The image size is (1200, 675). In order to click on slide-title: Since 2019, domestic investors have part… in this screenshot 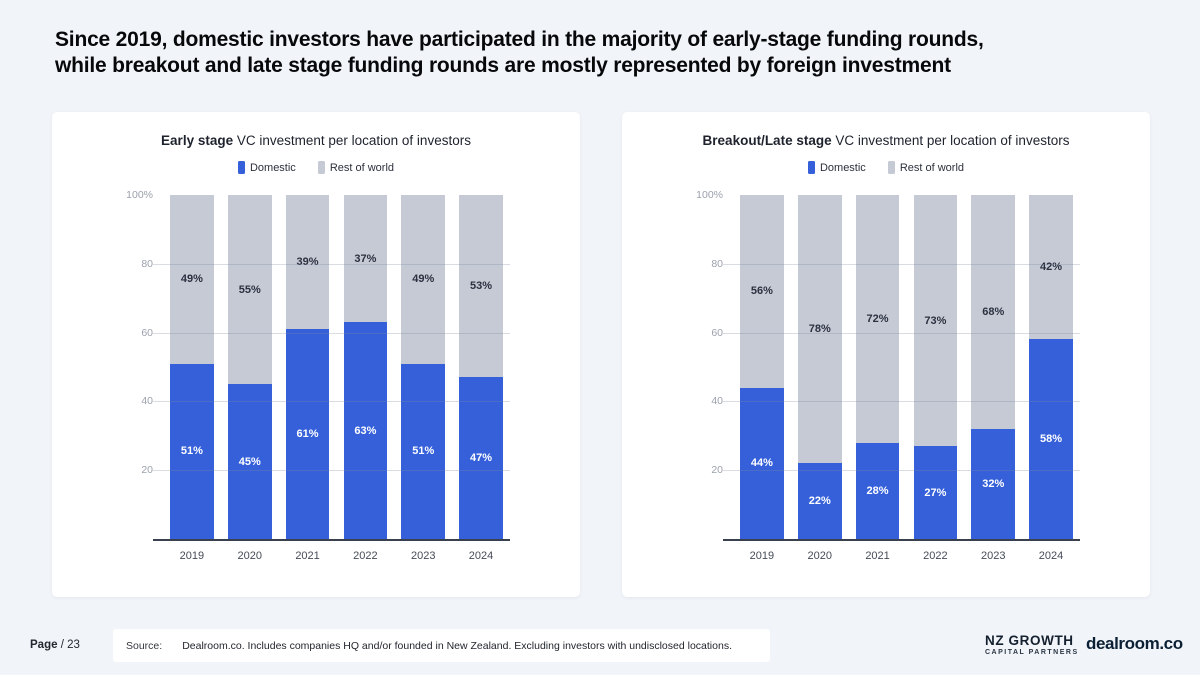, I will do `click(605, 53)`.